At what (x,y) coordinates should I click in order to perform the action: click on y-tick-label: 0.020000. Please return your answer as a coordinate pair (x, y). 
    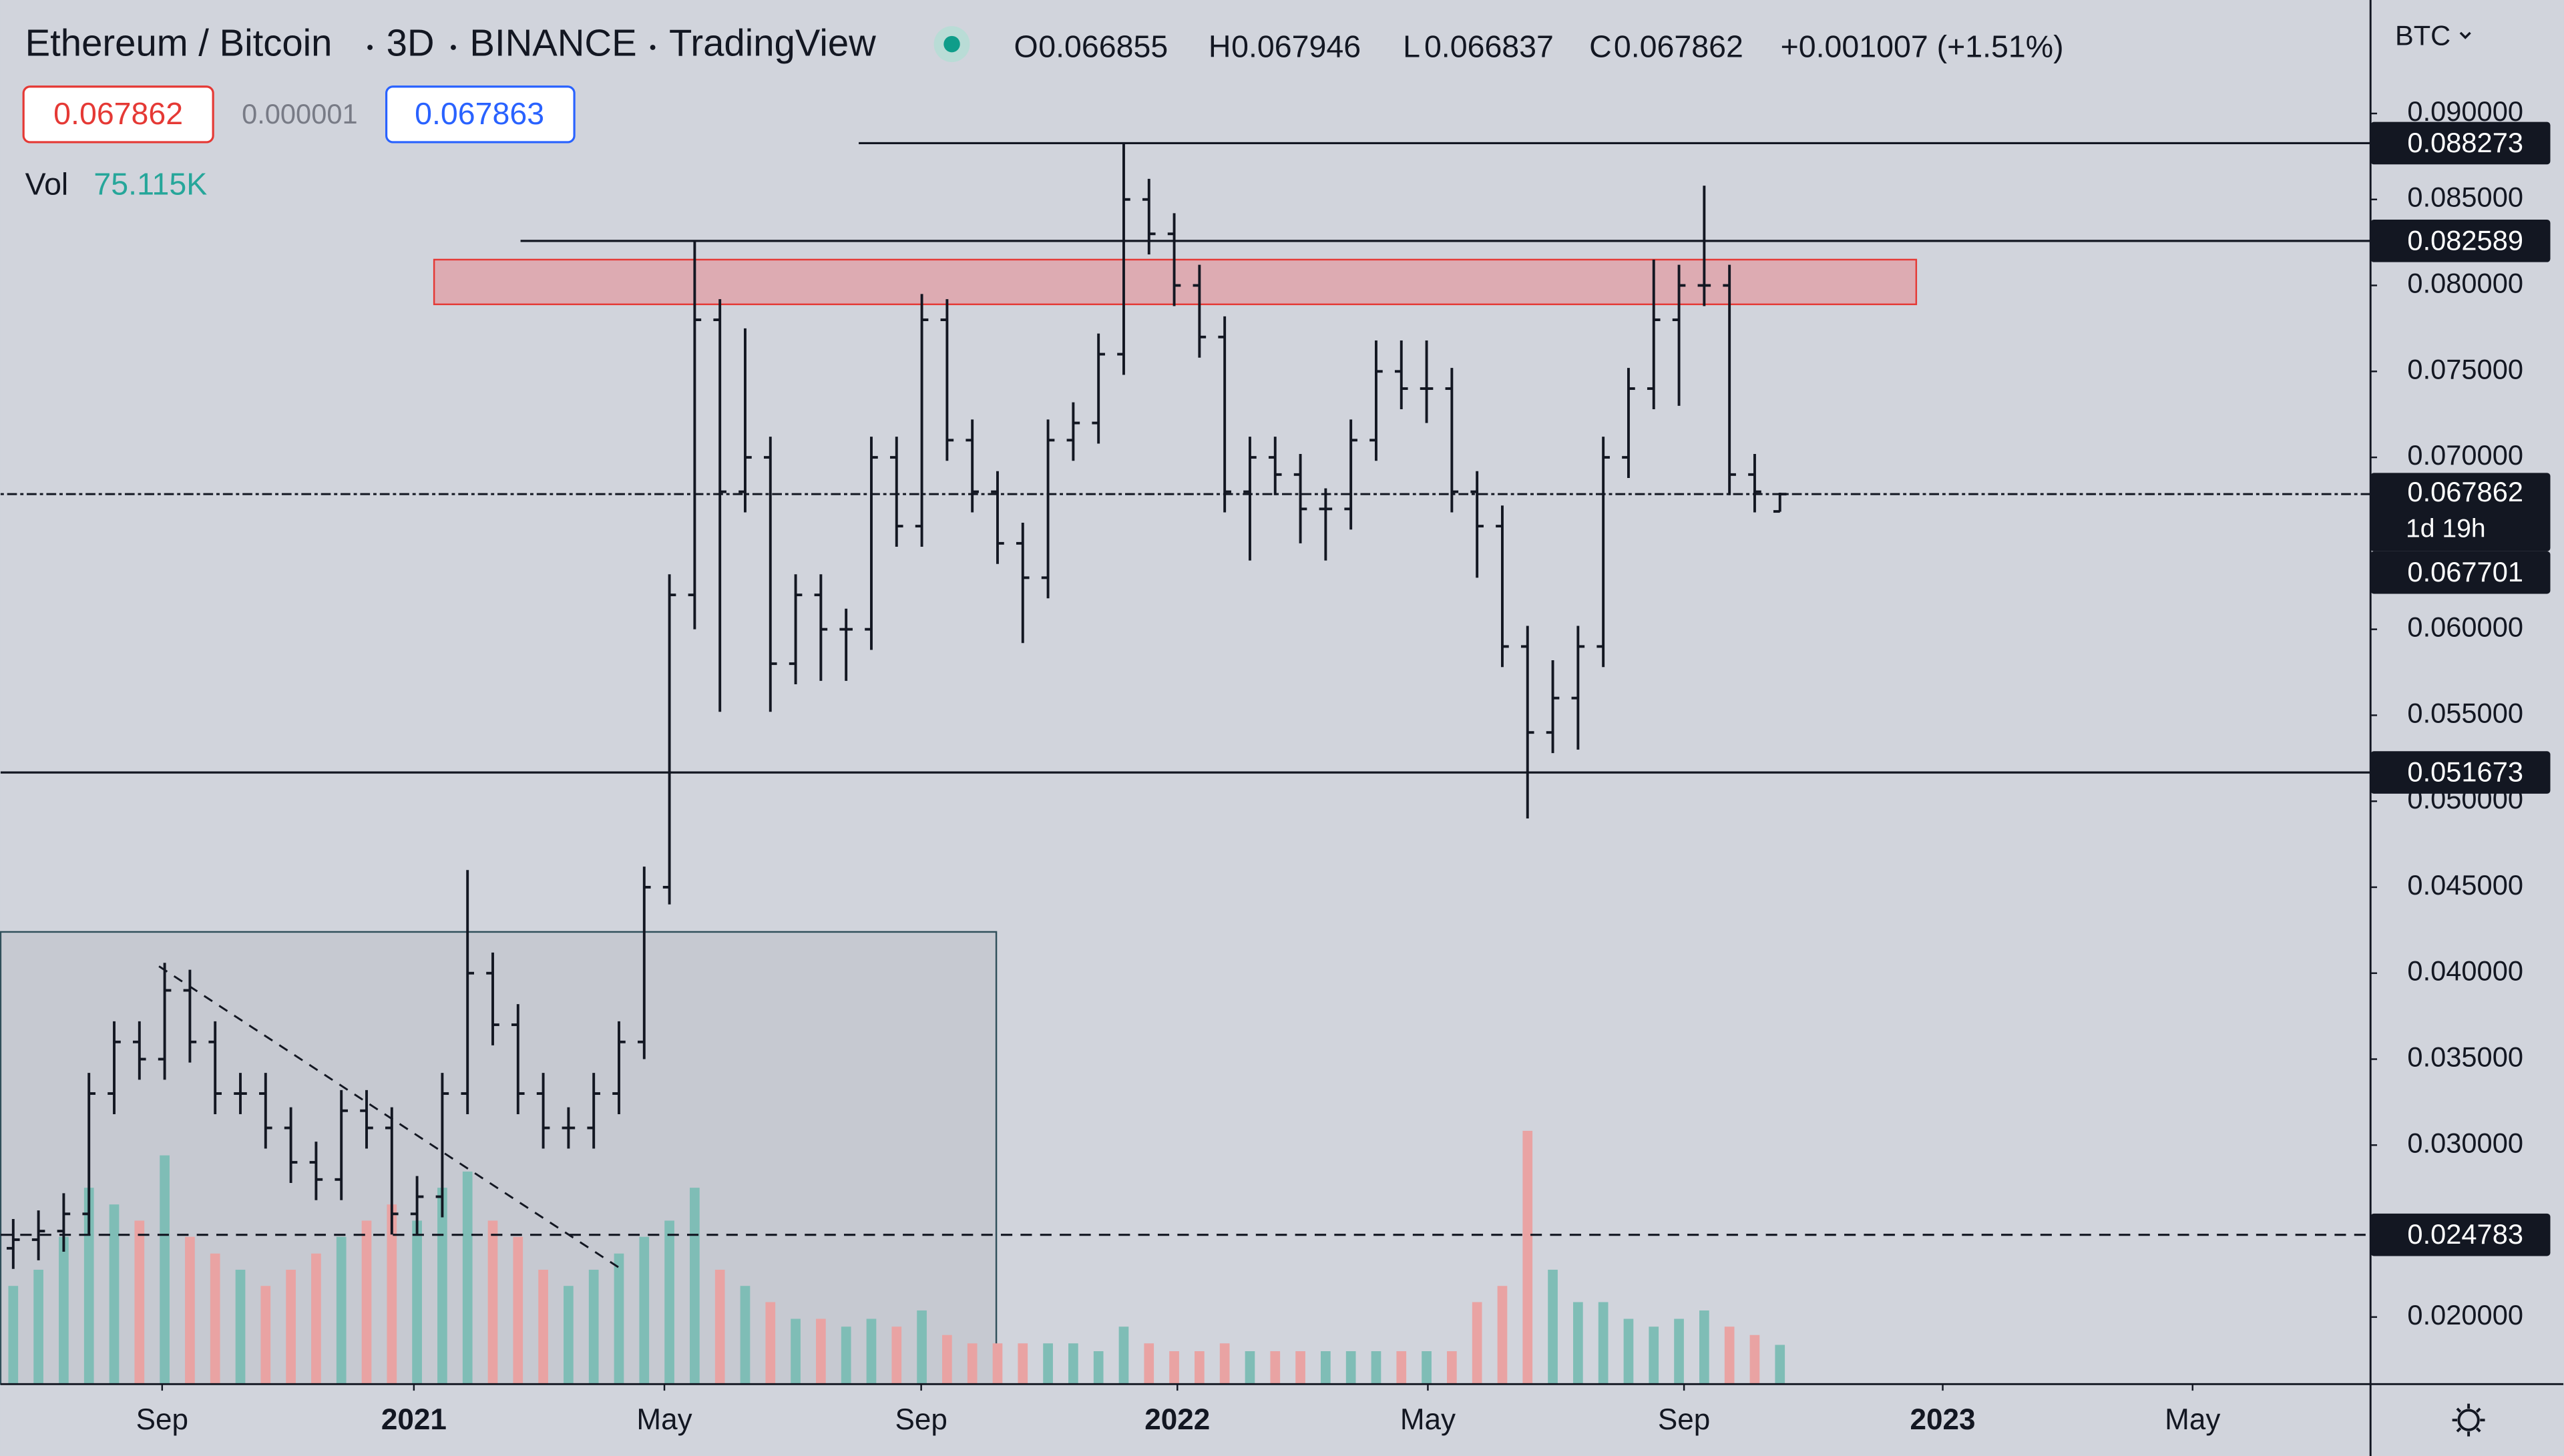
    Looking at the image, I should click on (2465, 1314).